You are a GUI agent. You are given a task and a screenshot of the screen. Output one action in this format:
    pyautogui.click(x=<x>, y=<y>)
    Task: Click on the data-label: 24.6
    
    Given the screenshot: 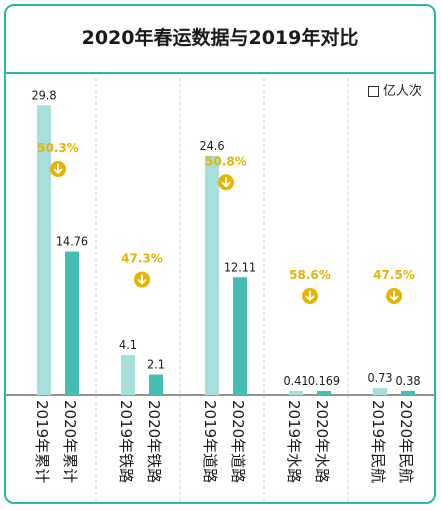 What is the action you would take?
    pyautogui.click(x=211, y=145)
    